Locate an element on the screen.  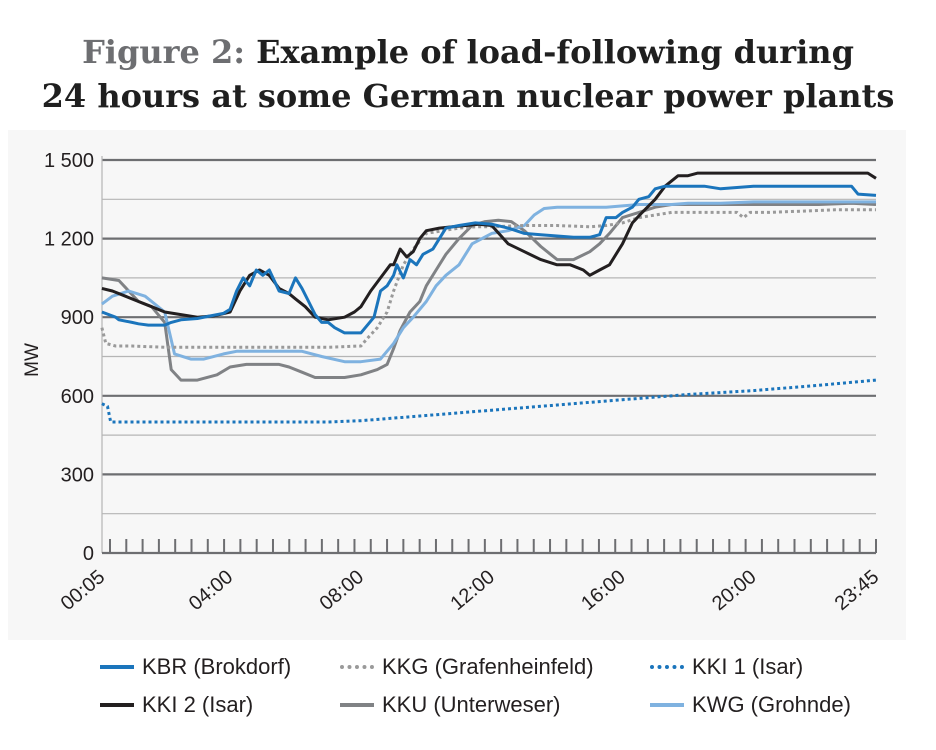
legend-item-kkg: KKG (Grafenheinfeld) is located at coordinates (495, 667).